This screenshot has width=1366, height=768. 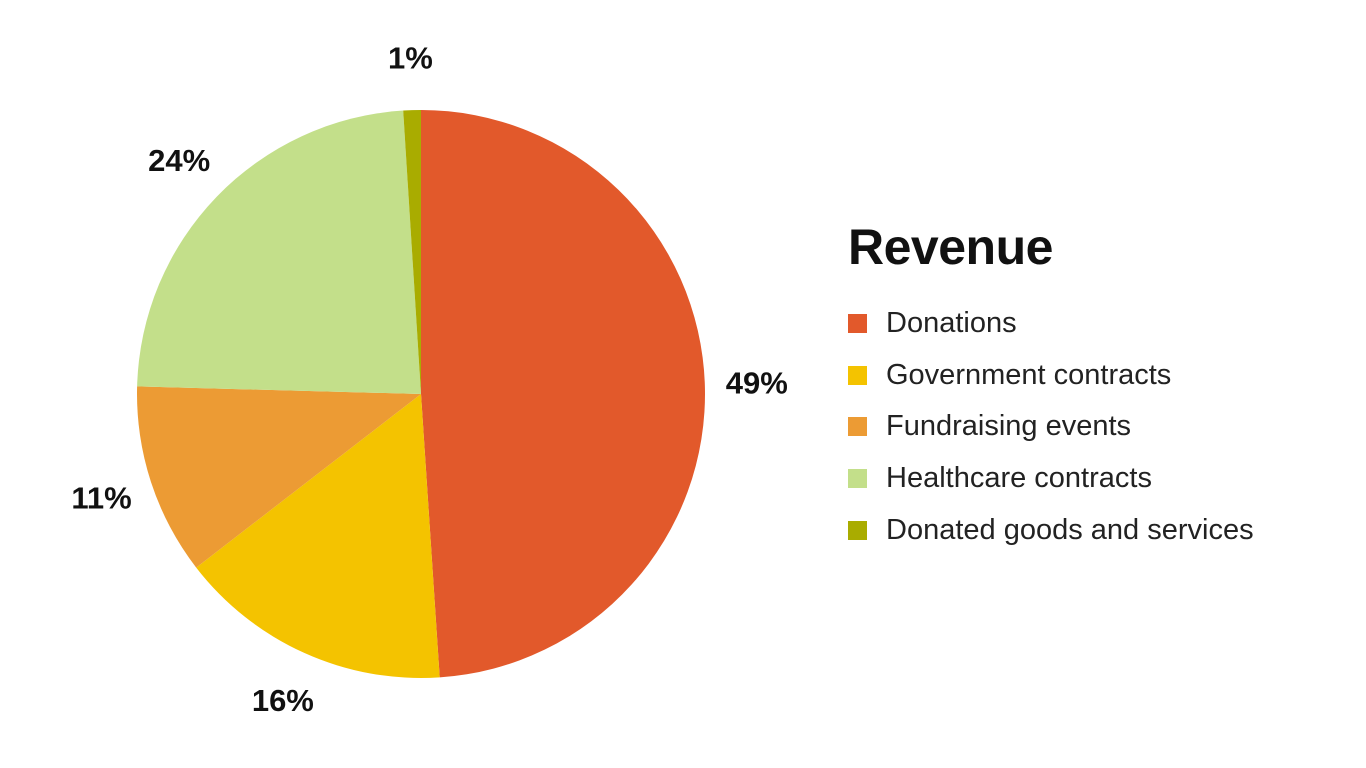 I want to click on pie-slice-government-contracts, so click(x=318, y=536).